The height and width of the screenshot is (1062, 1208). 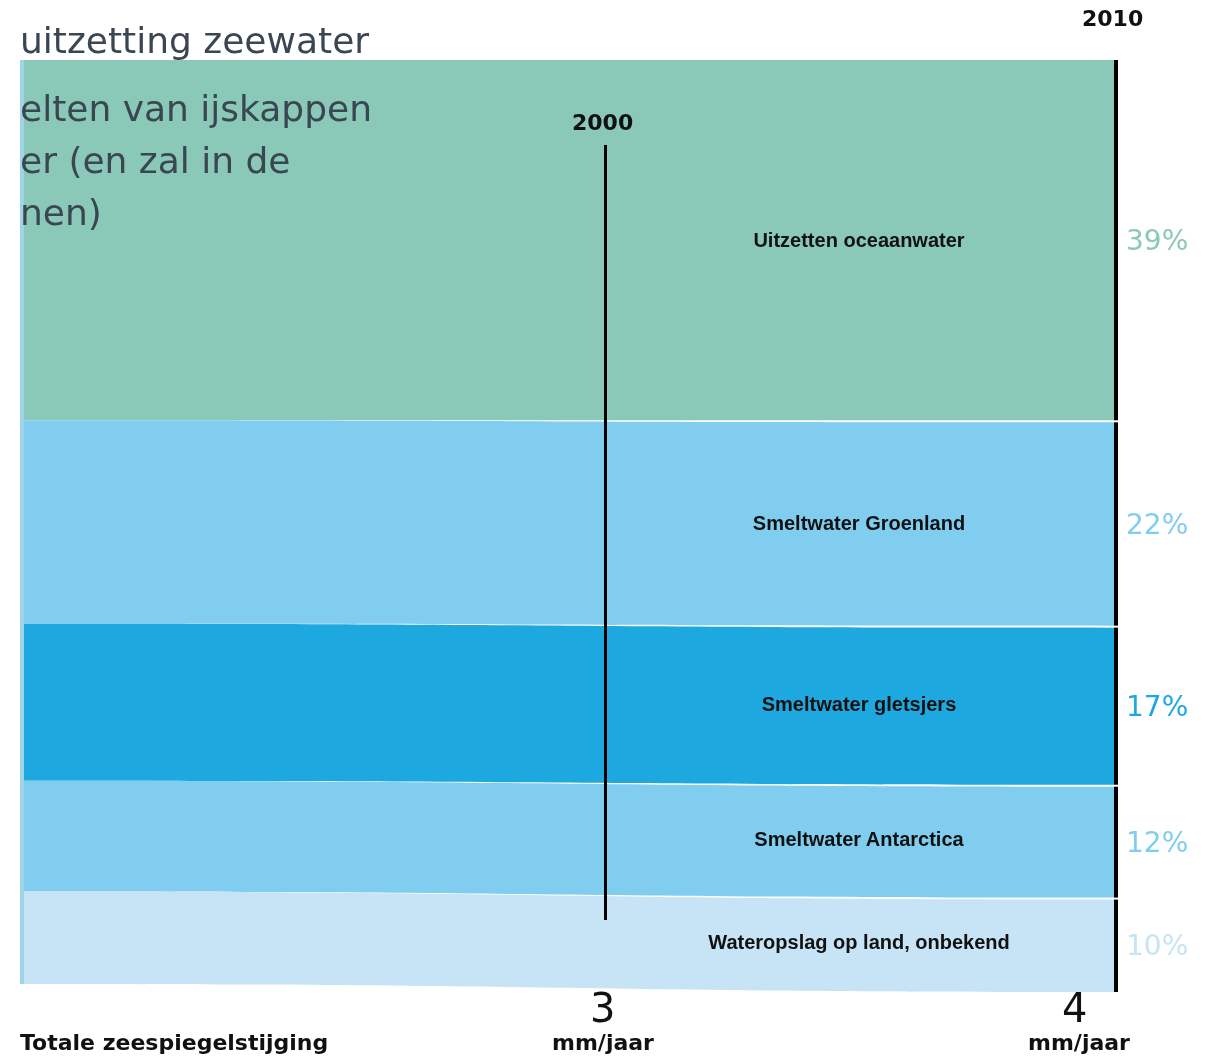 What do you see at coordinates (1157, 842) in the screenshot?
I see `data-label: 12%` at bounding box center [1157, 842].